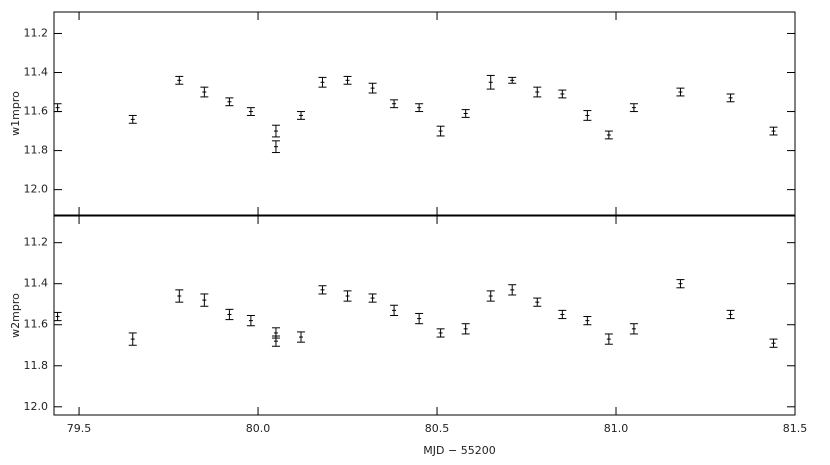 This screenshot has width=830, height=465. I want to click on x-tick-label: 80.5, so click(437, 428).